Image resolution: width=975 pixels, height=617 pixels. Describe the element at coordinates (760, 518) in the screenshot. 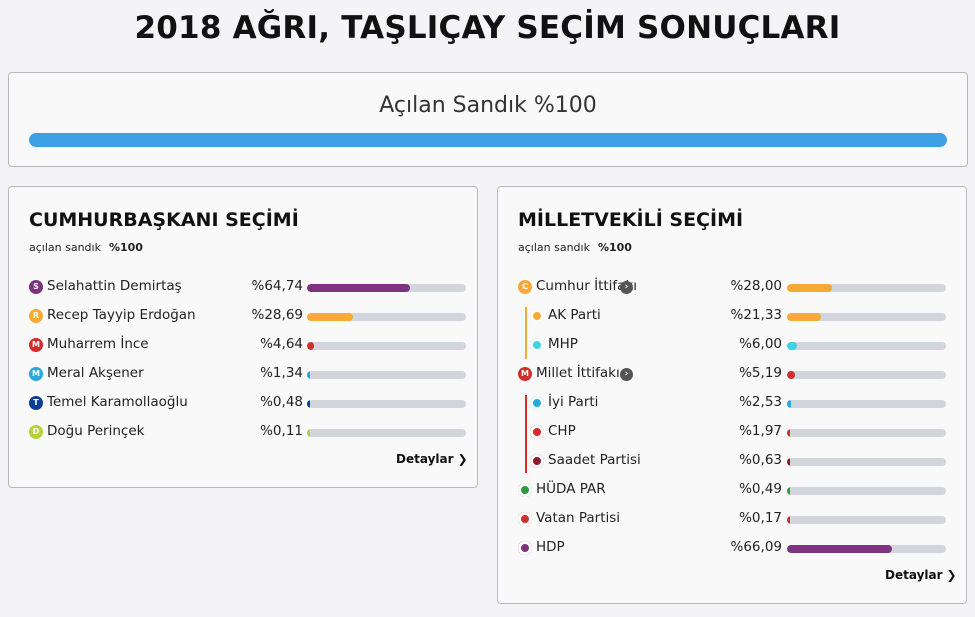

I see `party-percent: %0,17` at that location.